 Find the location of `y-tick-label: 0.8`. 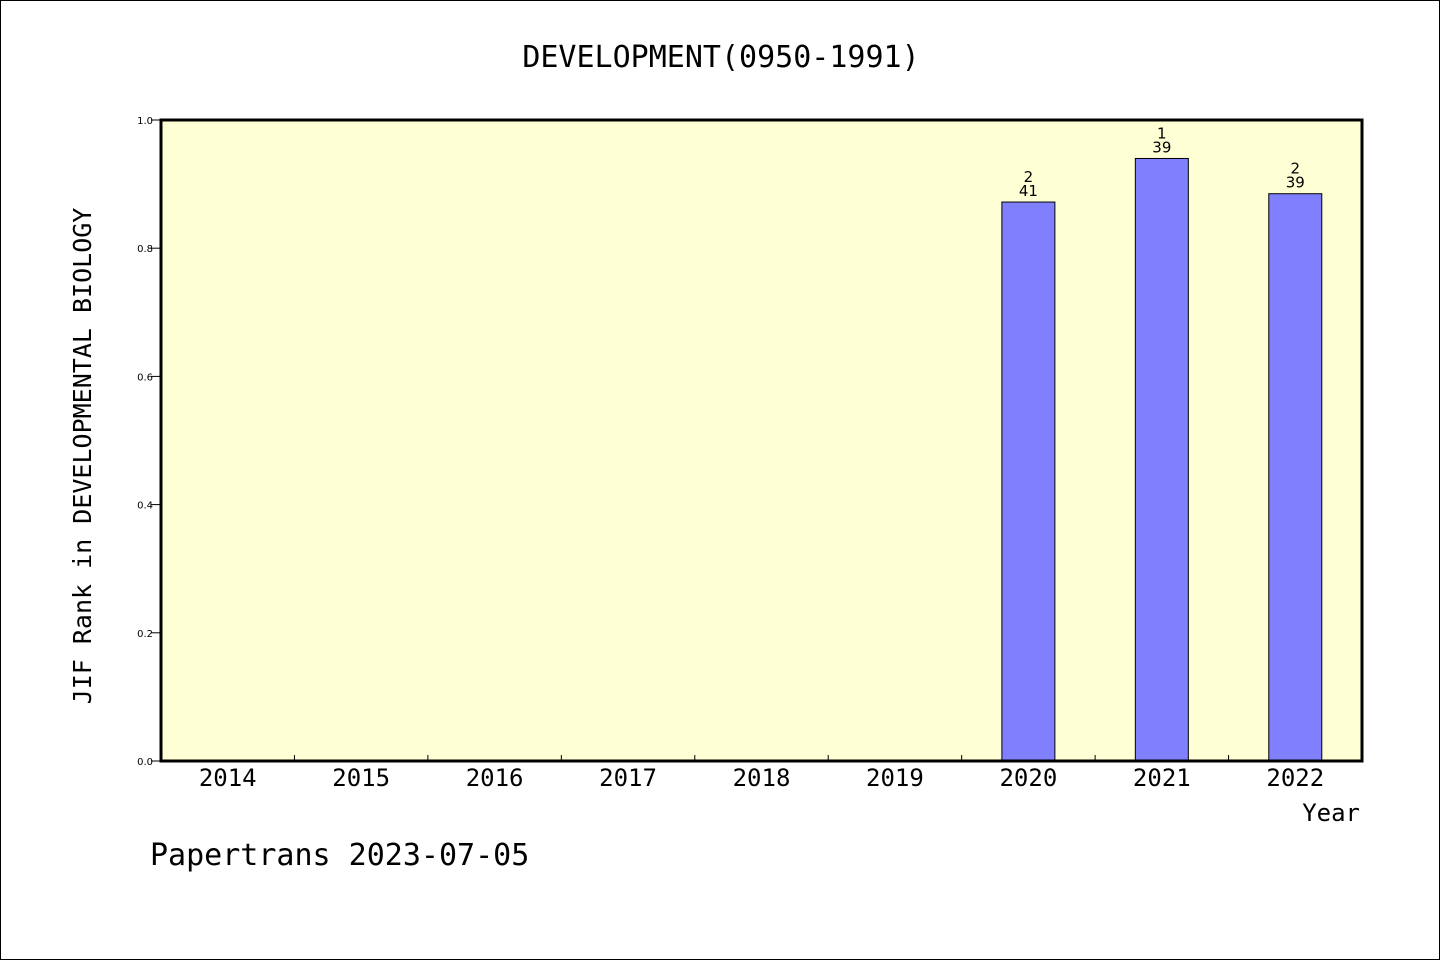

y-tick-label: 0.8 is located at coordinates (145, 249).